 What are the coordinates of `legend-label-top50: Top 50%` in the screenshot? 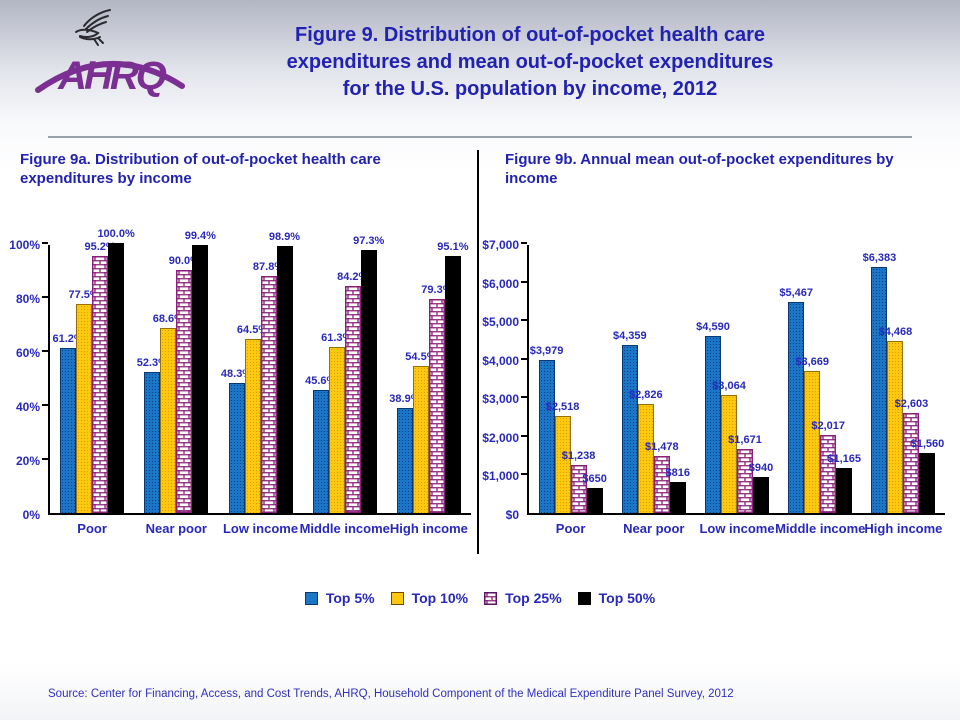 It's located at (627, 598).